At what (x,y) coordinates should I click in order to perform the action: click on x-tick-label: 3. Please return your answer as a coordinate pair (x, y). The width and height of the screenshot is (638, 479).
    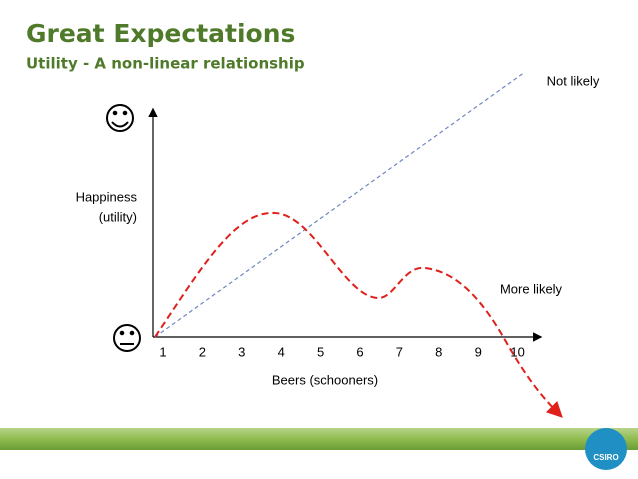
    Looking at the image, I should click on (241, 351).